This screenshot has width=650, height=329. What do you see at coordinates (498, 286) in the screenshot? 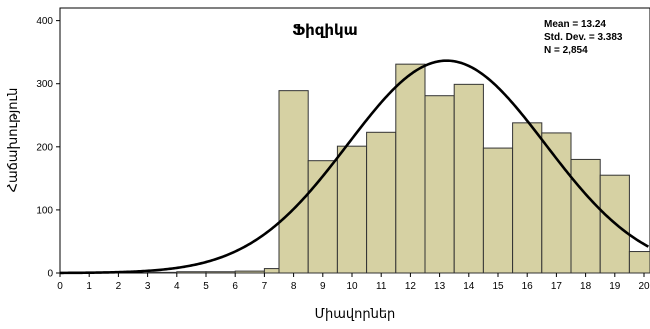
I see `x-tick-label: 15` at bounding box center [498, 286].